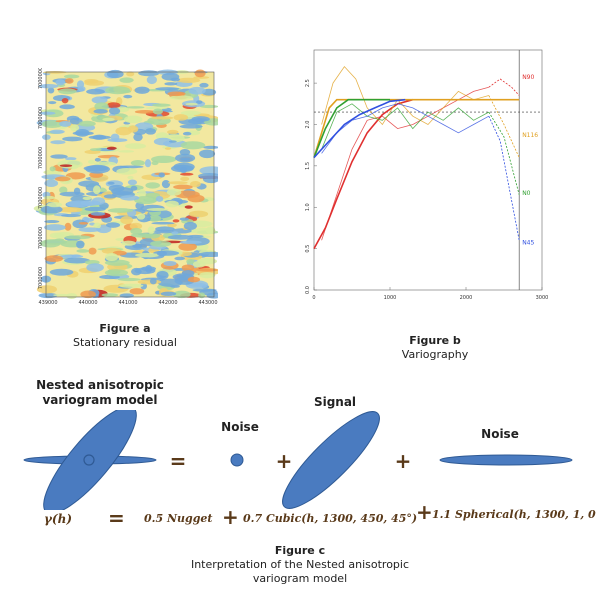 The height and width of the screenshot is (600, 600). I want to click on x-tick-label: 0, so click(313, 298).